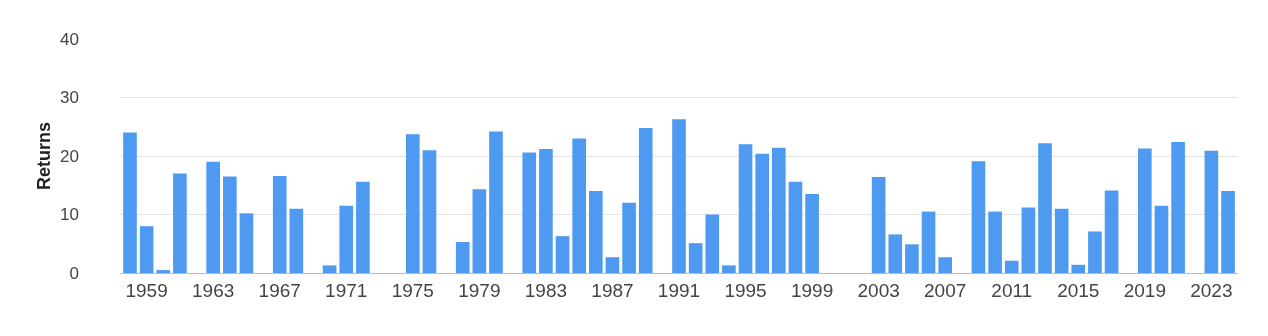 The height and width of the screenshot is (336, 1268). What do you see at coordinates (612, 290) in the screenshot?
I see `x-tick-label: 1987` at bounding box center [612, 290].